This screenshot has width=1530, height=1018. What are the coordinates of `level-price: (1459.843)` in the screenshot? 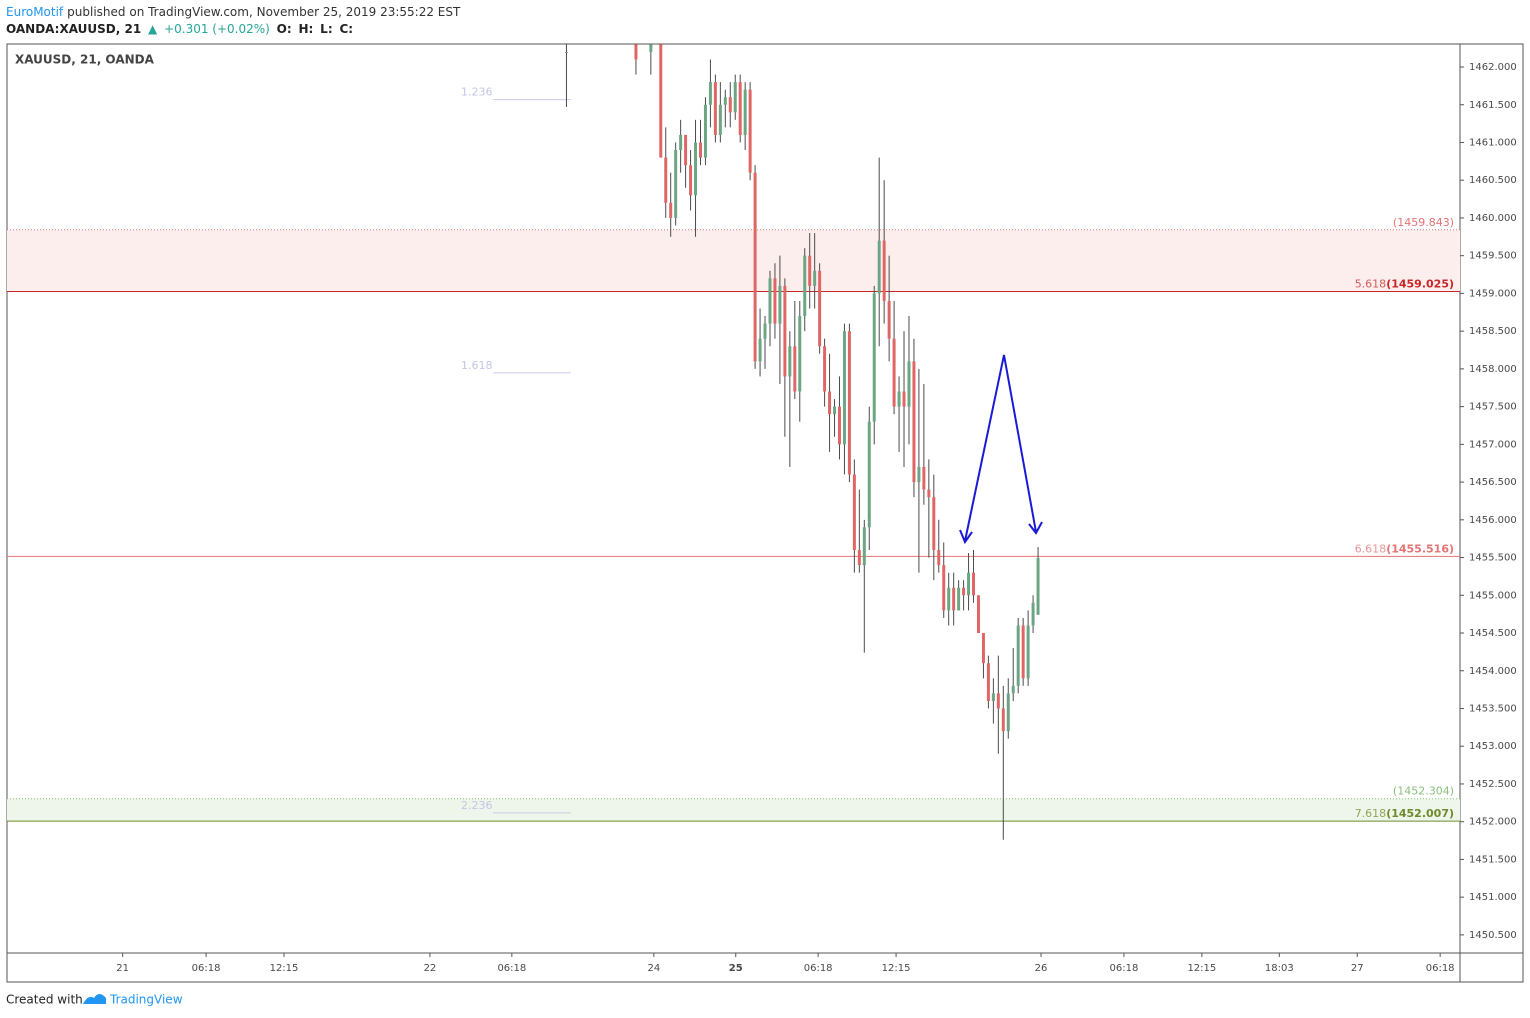 It's located at (1423, 222).